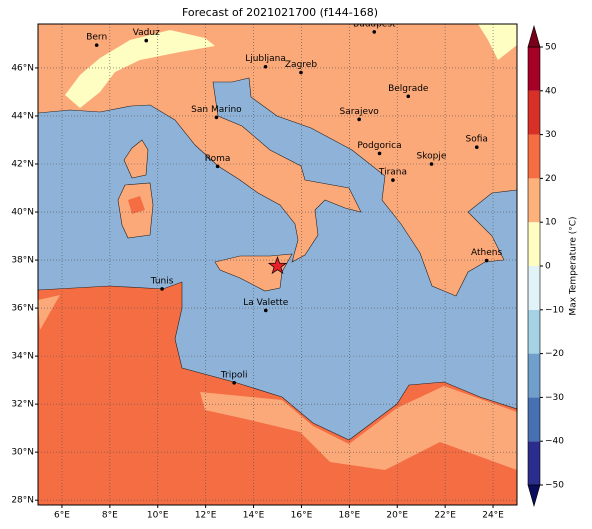  I want to click on city-label: Vaduz, so click(146, 33).